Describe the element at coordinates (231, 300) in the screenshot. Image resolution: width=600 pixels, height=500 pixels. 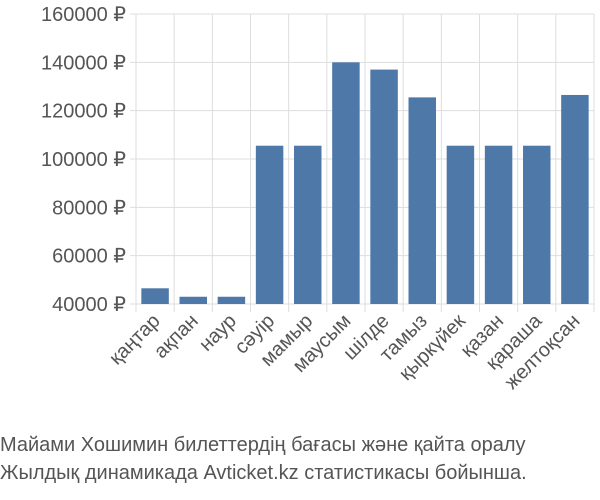
I see `bar-наур` at that location.